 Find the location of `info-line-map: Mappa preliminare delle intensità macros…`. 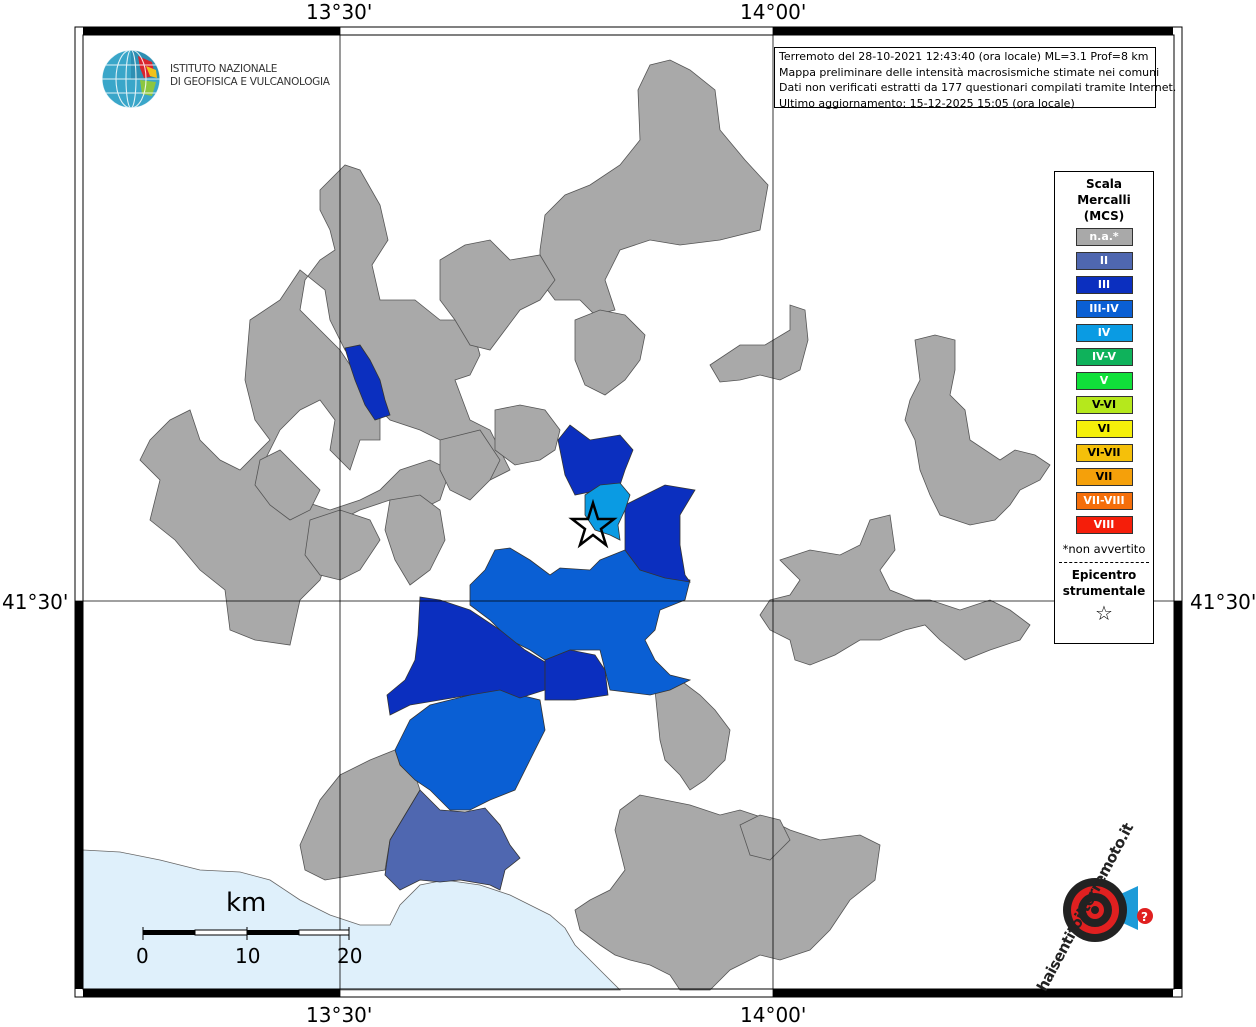

info-line-map: Mappa preliminare delle intensità macros… is located at coordinates (969, 72).